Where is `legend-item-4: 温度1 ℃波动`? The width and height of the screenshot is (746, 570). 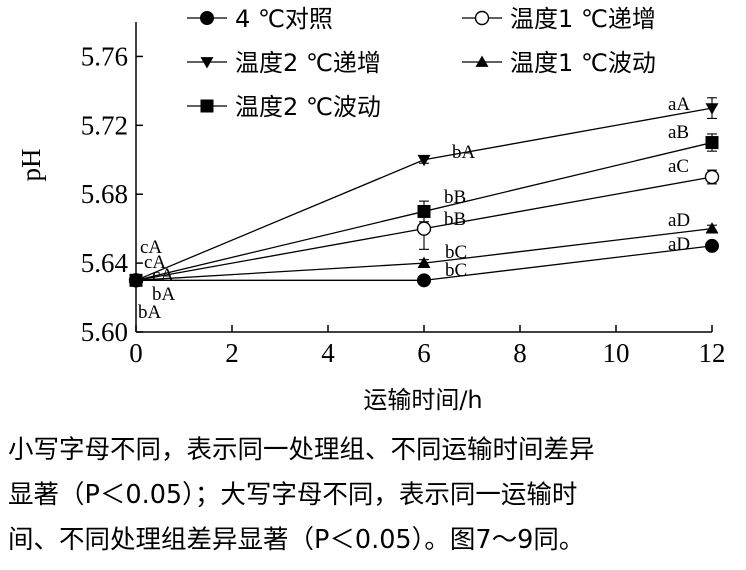
legend-item-4: 温度1 ℃波动 is located at coordinates (559, 63).